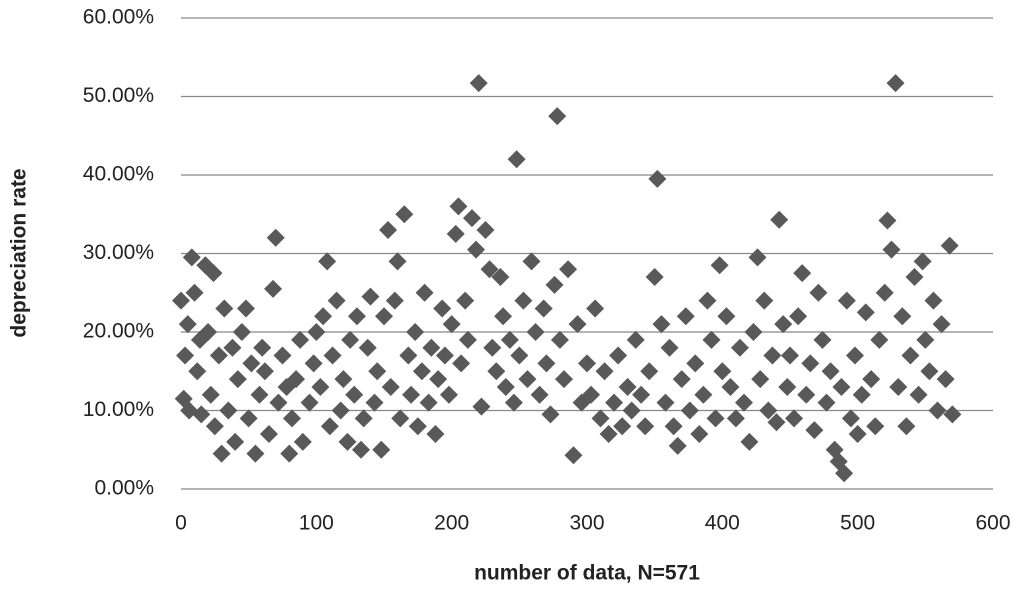 The width and height of the screenshot is (1024, 596). What do you see at coordinates (992, 523) in the screenshot?
I see `x-tick-label: 600` at bounding box center [992, 523].